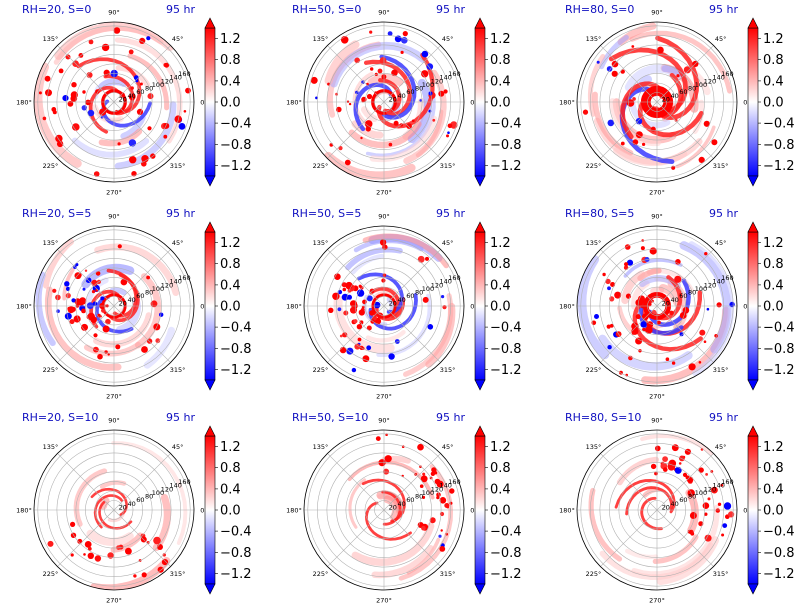  What do you see at coordinates (114, 13) in the screenshot?
I see `angle-tick-label: 90°` at bounding box center [114, 13].